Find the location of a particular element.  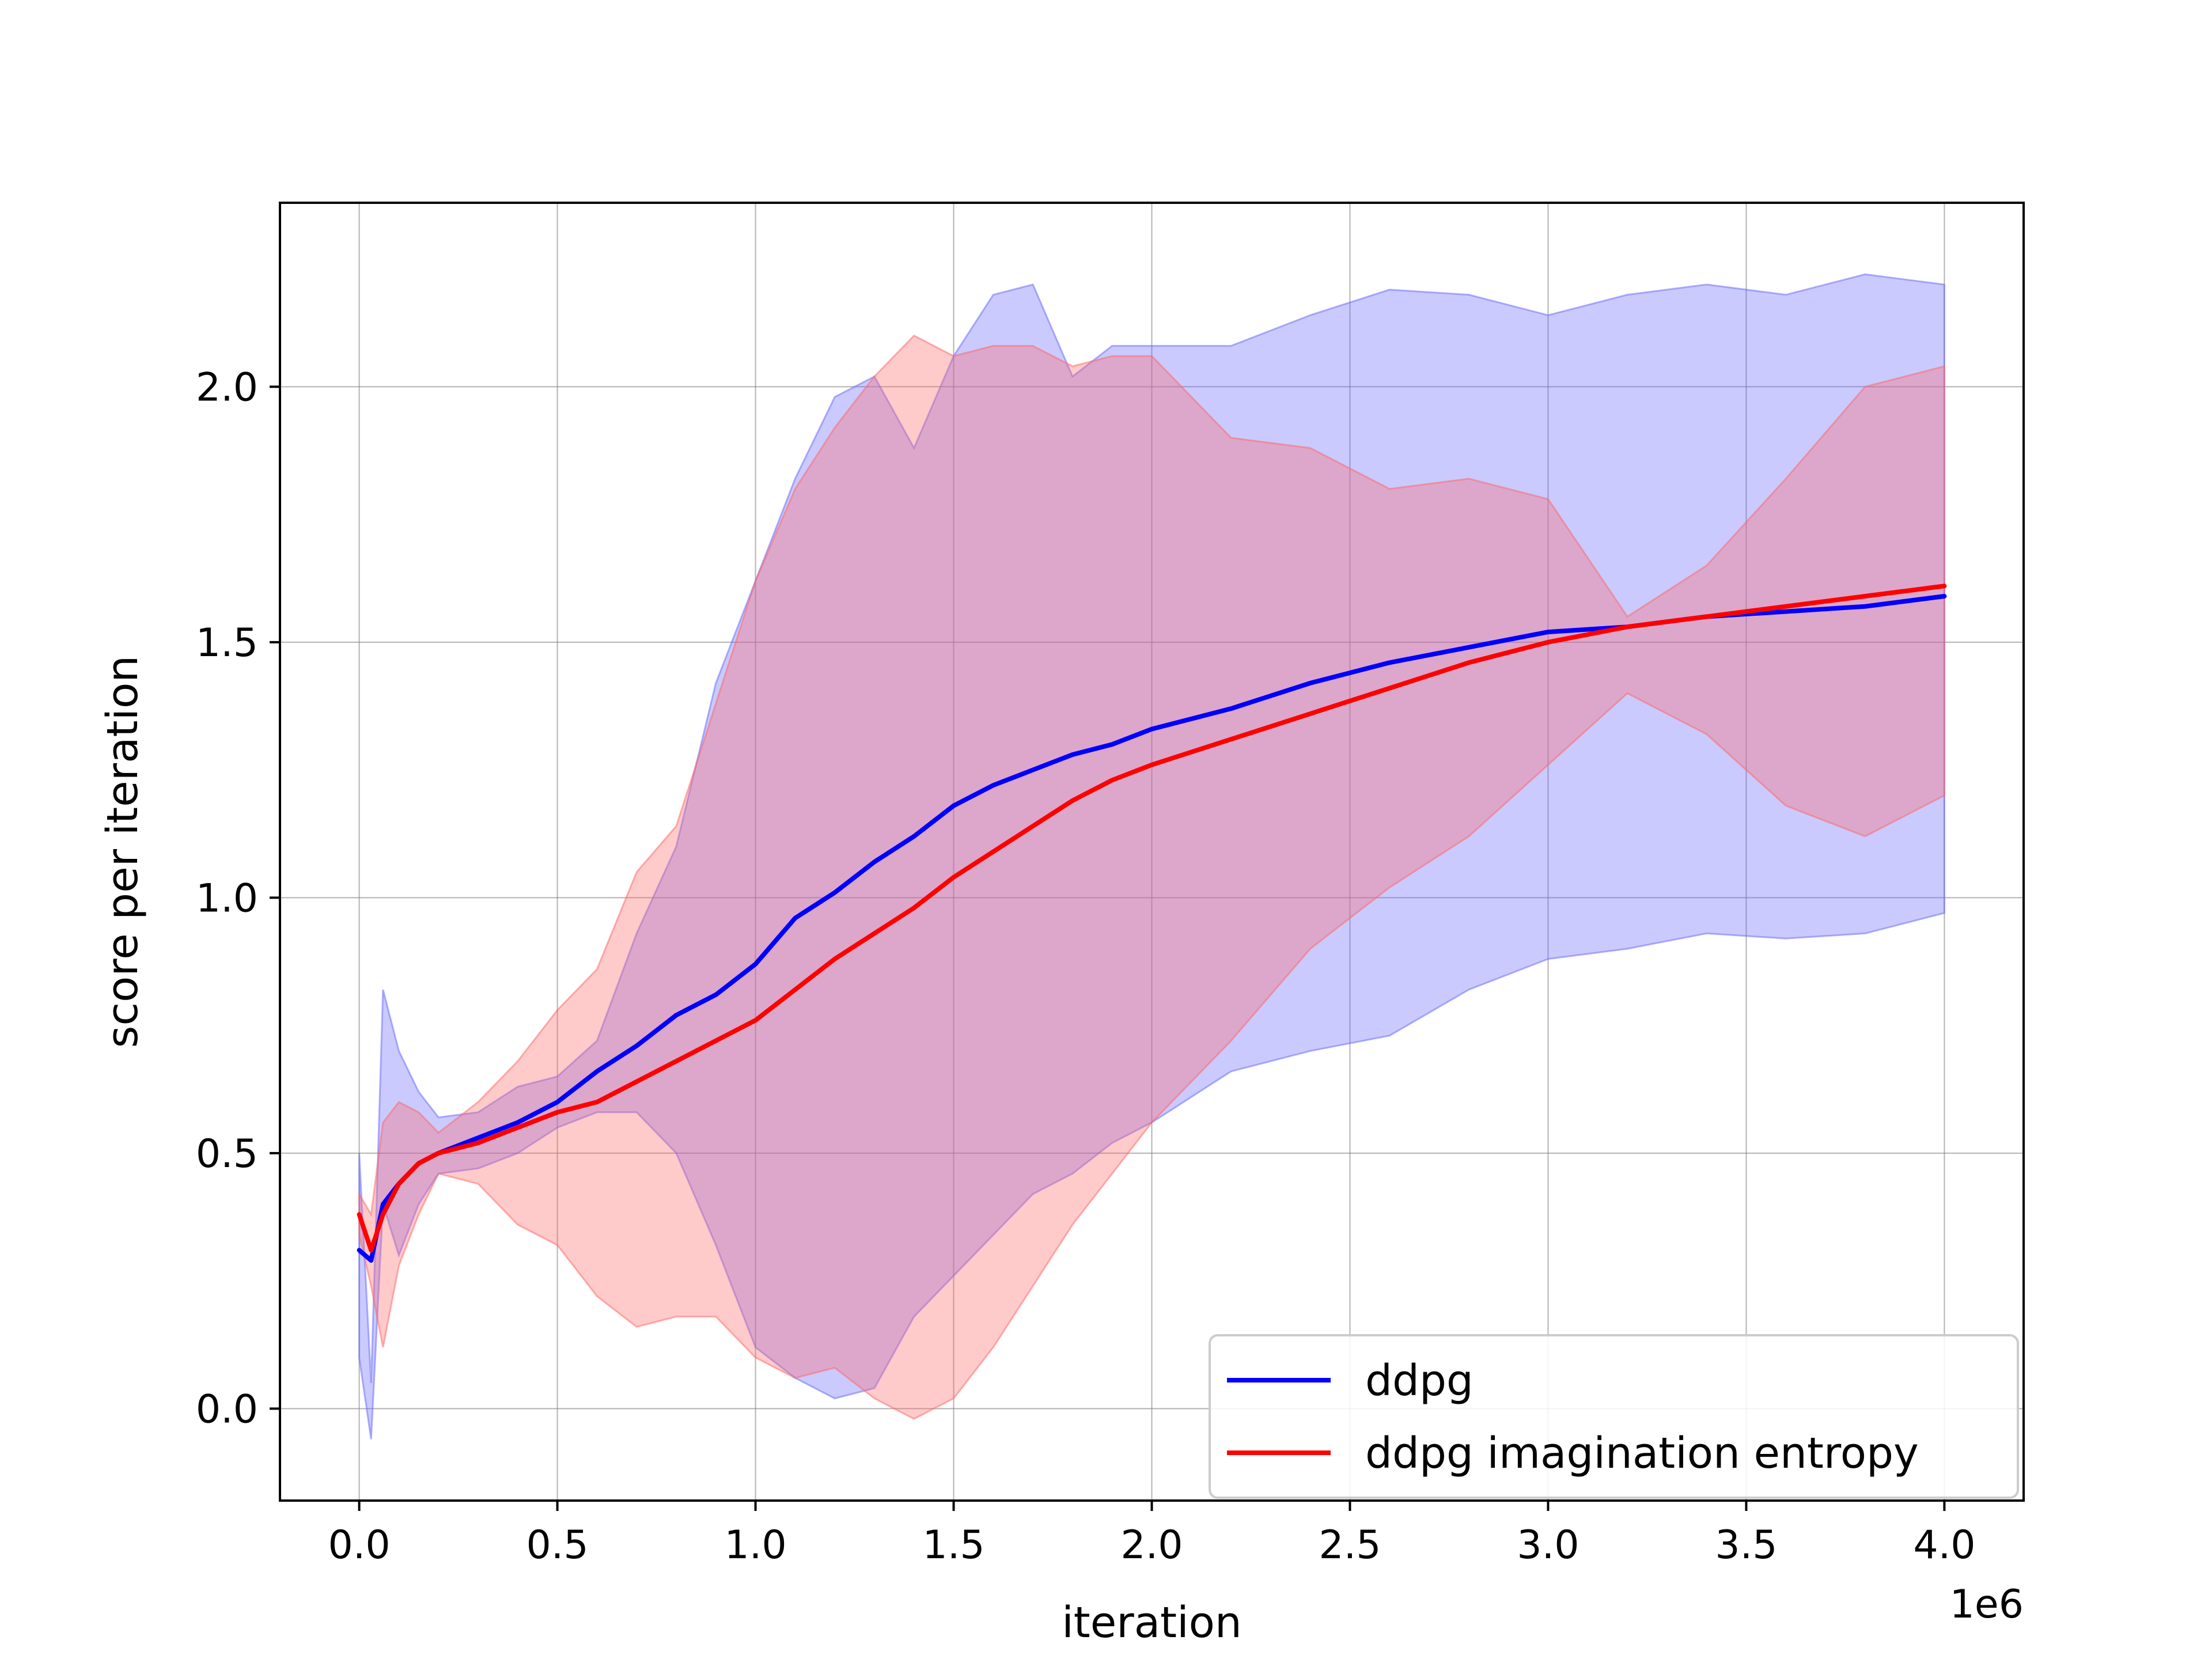

x-tick-label-0: 0.0 is located at coordinates (359, 1545).